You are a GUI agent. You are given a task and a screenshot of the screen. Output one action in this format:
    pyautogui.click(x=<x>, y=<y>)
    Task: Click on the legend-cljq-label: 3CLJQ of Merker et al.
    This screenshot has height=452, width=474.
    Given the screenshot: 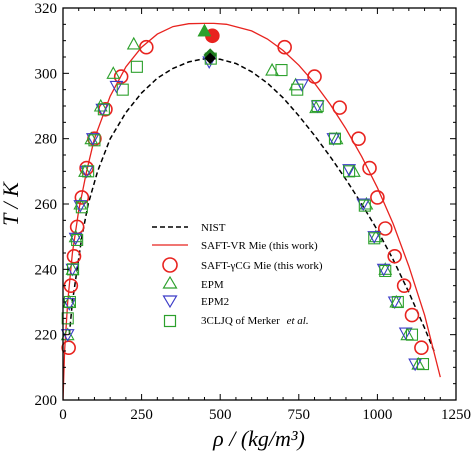 What is the action you would take?
    pyautogui.click(x=255, y=321)
    